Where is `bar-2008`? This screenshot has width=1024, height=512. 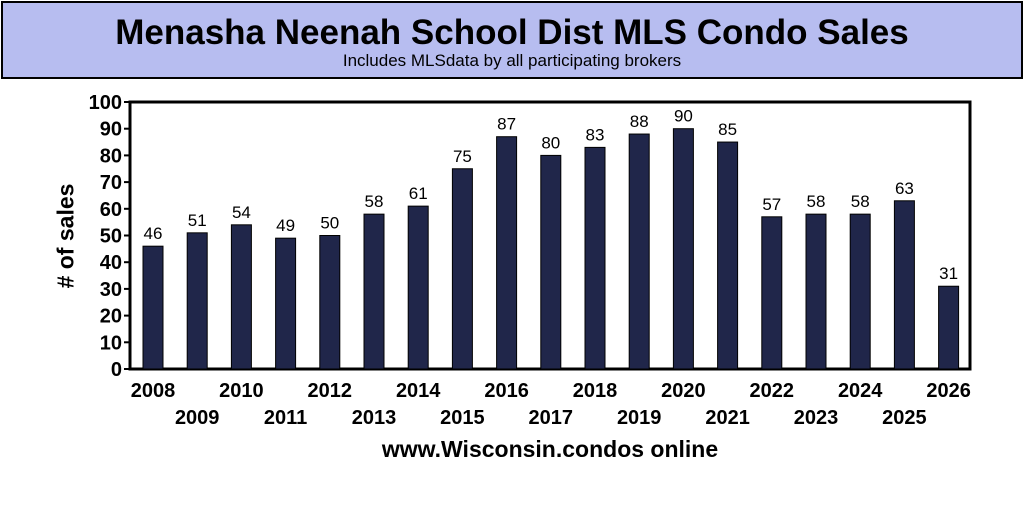 bar-2008 is located at coordinates (153, 307).